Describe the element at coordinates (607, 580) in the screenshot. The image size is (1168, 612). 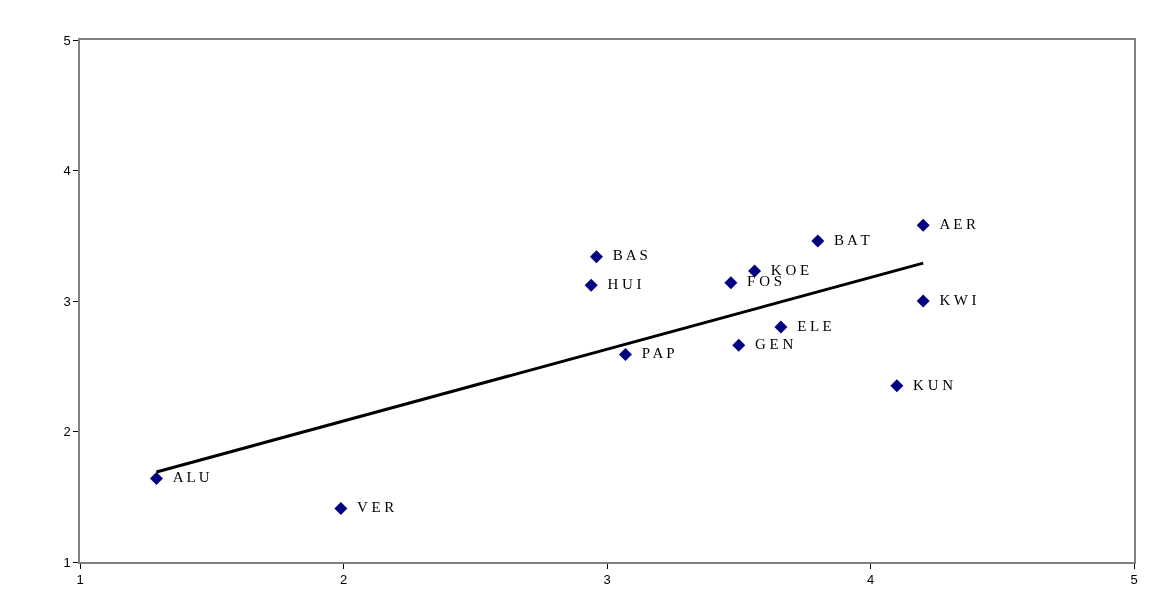
I see `x-tick-label: 3` at that location.